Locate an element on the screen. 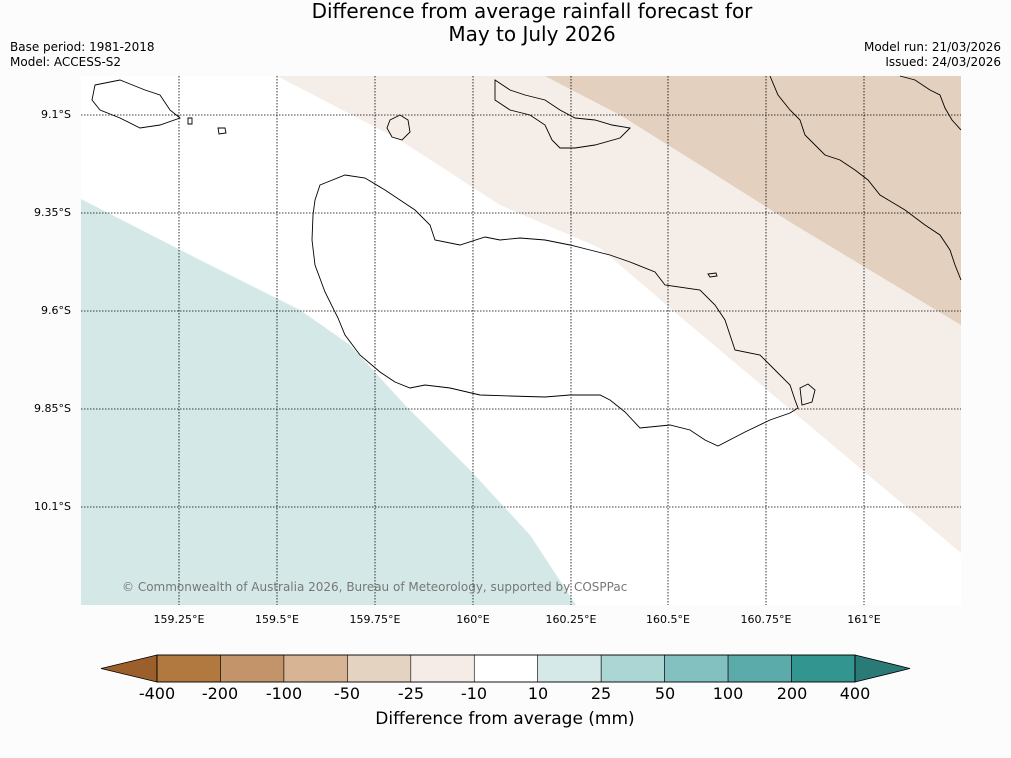  lon-tick-label: 160.5°E is located at coordinates (668, 619).